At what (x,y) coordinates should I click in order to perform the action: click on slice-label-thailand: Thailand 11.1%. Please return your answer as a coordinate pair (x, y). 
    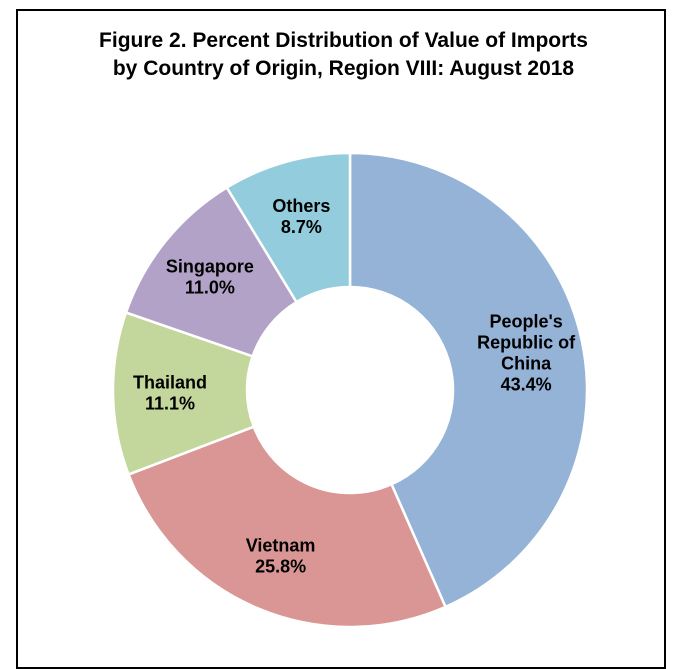
    Looking at the image, I should click on (170, 392).